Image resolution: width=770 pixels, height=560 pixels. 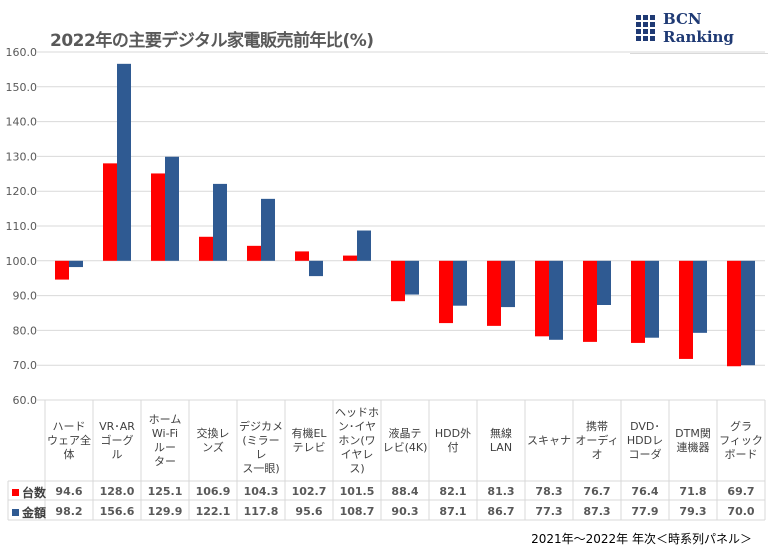 What do you see at coordinates (357, 440) in the screenshot?
I see `category-label: ヘッドホ ン･イヤ ホン(ワ イヤレ ス)` at bounding box center [357, 440].